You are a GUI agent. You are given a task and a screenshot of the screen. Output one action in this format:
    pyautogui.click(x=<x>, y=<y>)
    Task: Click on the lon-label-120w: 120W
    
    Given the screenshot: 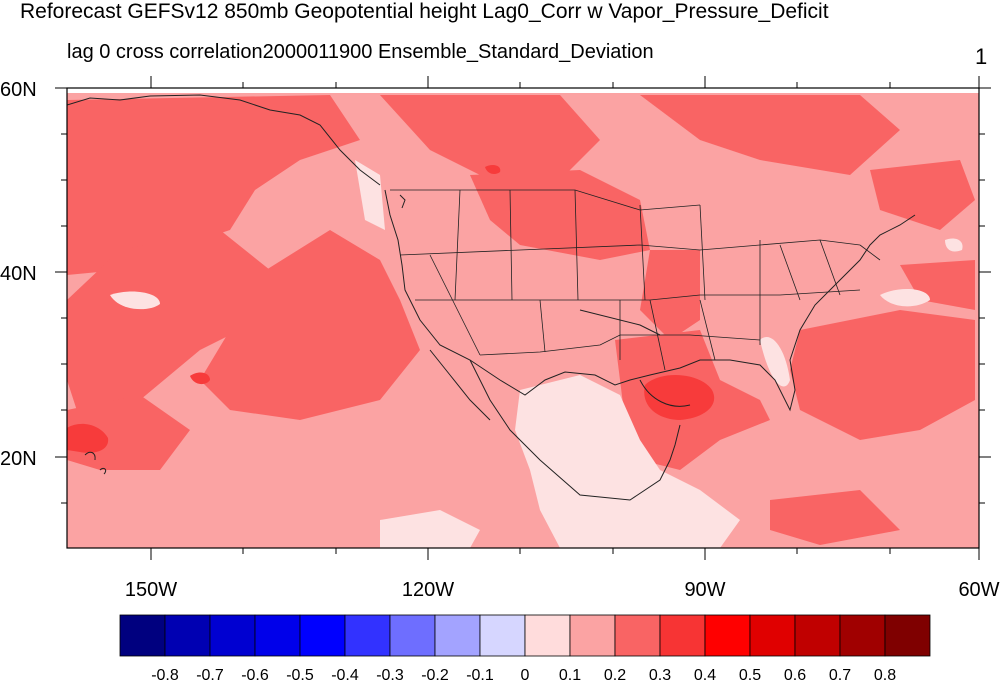 What is the action you would take?
    pyautogui.click(x=428, y=590)
    